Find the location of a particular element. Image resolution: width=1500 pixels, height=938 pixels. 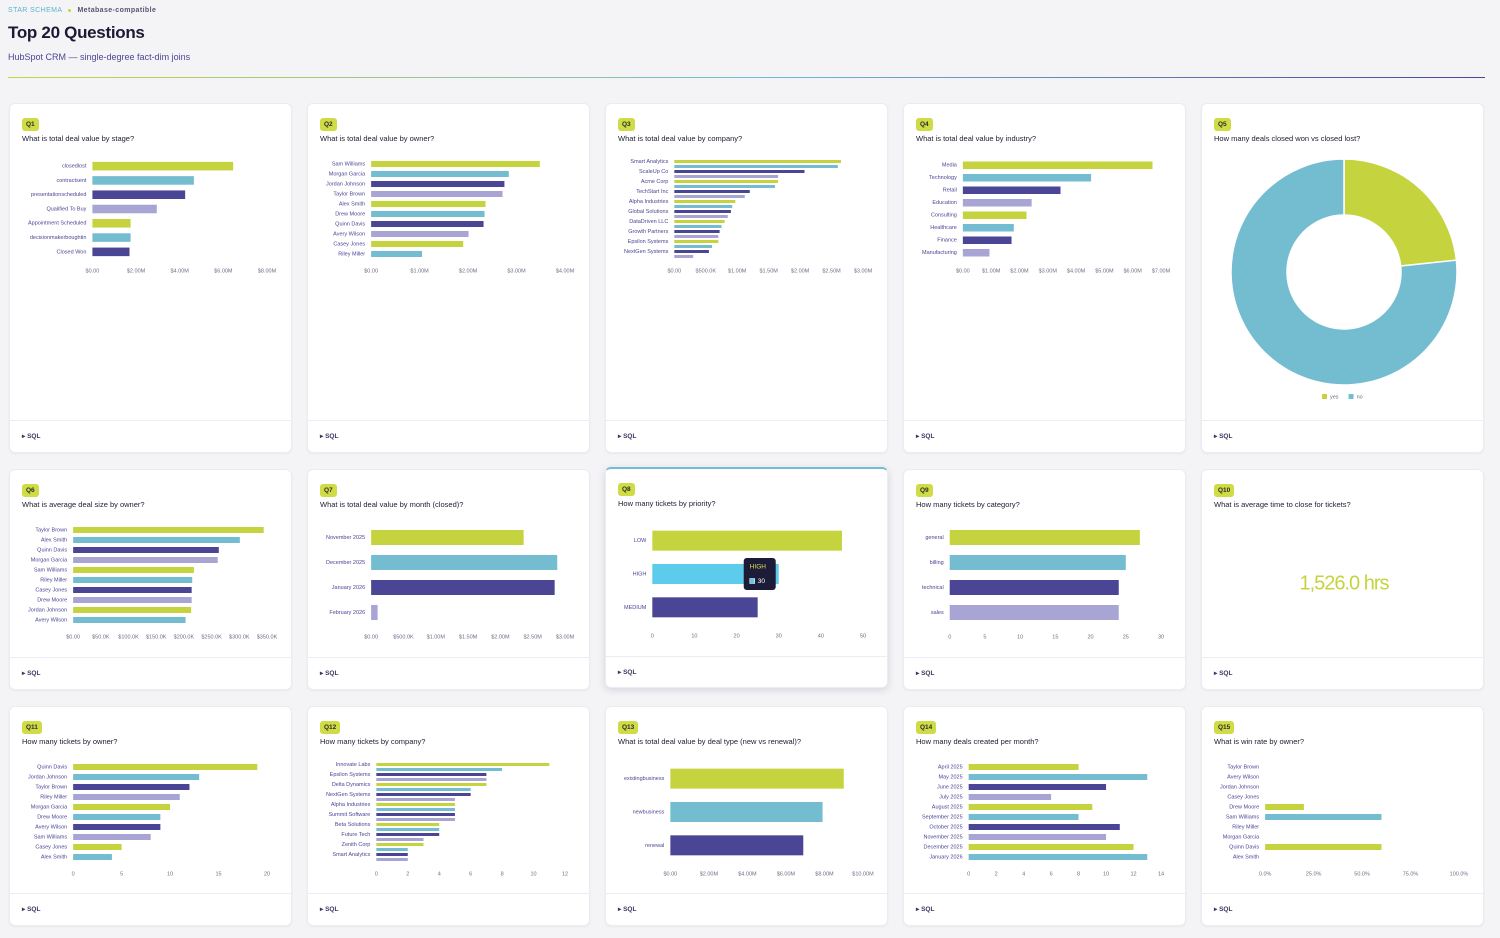

x-tick-label: $350.0K is located at coordinates (267, 637).